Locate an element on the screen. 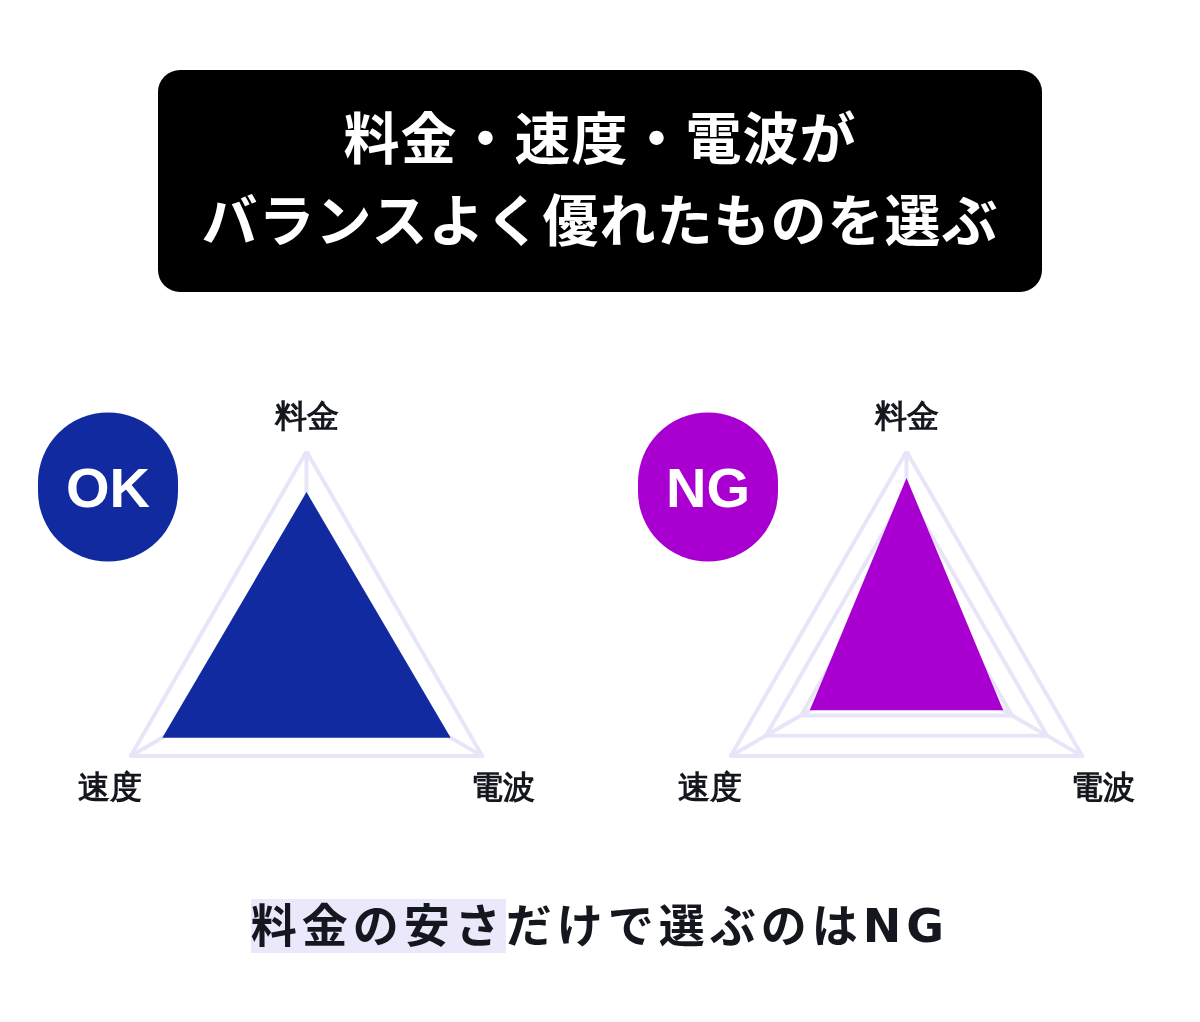 This screenshot has width=1200, height=1022. text: NG is located at coordinates (708, 487).